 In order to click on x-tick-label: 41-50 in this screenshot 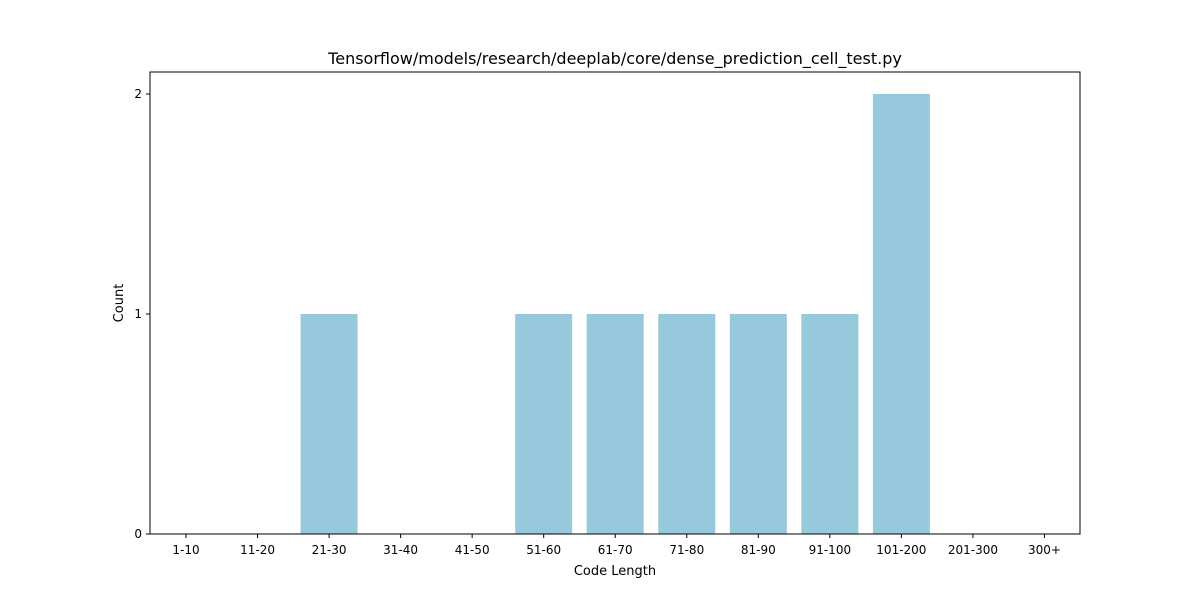, I will do `click(472, 550)`.